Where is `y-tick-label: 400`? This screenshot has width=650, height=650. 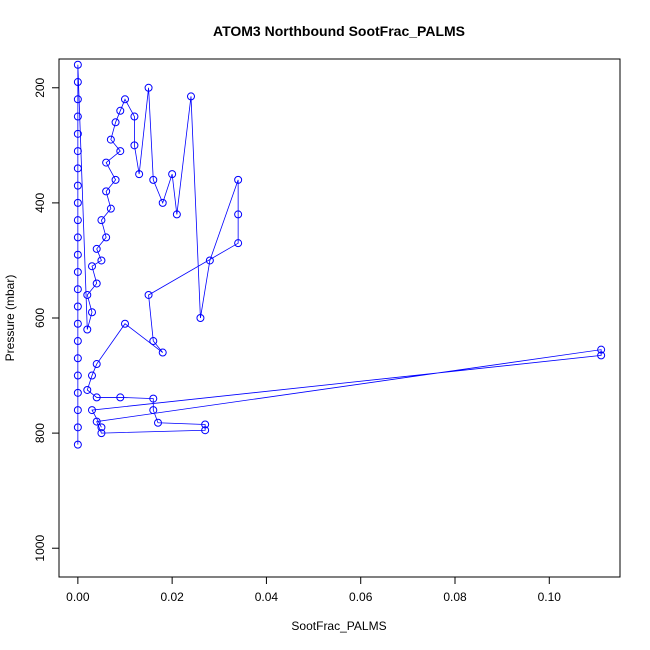 y-tick-label: 400 is located at coordinates (40, 203).